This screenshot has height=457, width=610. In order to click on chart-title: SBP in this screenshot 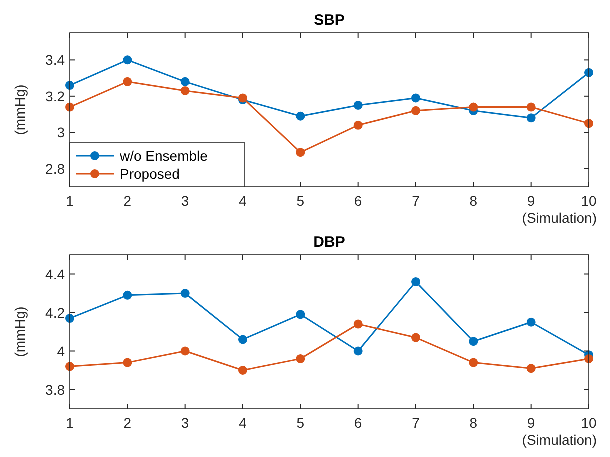, I will do `click(329, 20)`.